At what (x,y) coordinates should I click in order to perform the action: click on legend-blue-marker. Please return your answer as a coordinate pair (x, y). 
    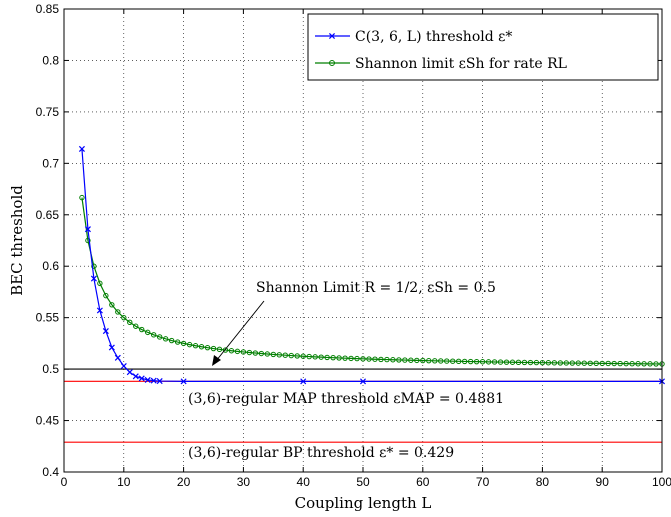
    Looking at the image, I should click on (332, 36).